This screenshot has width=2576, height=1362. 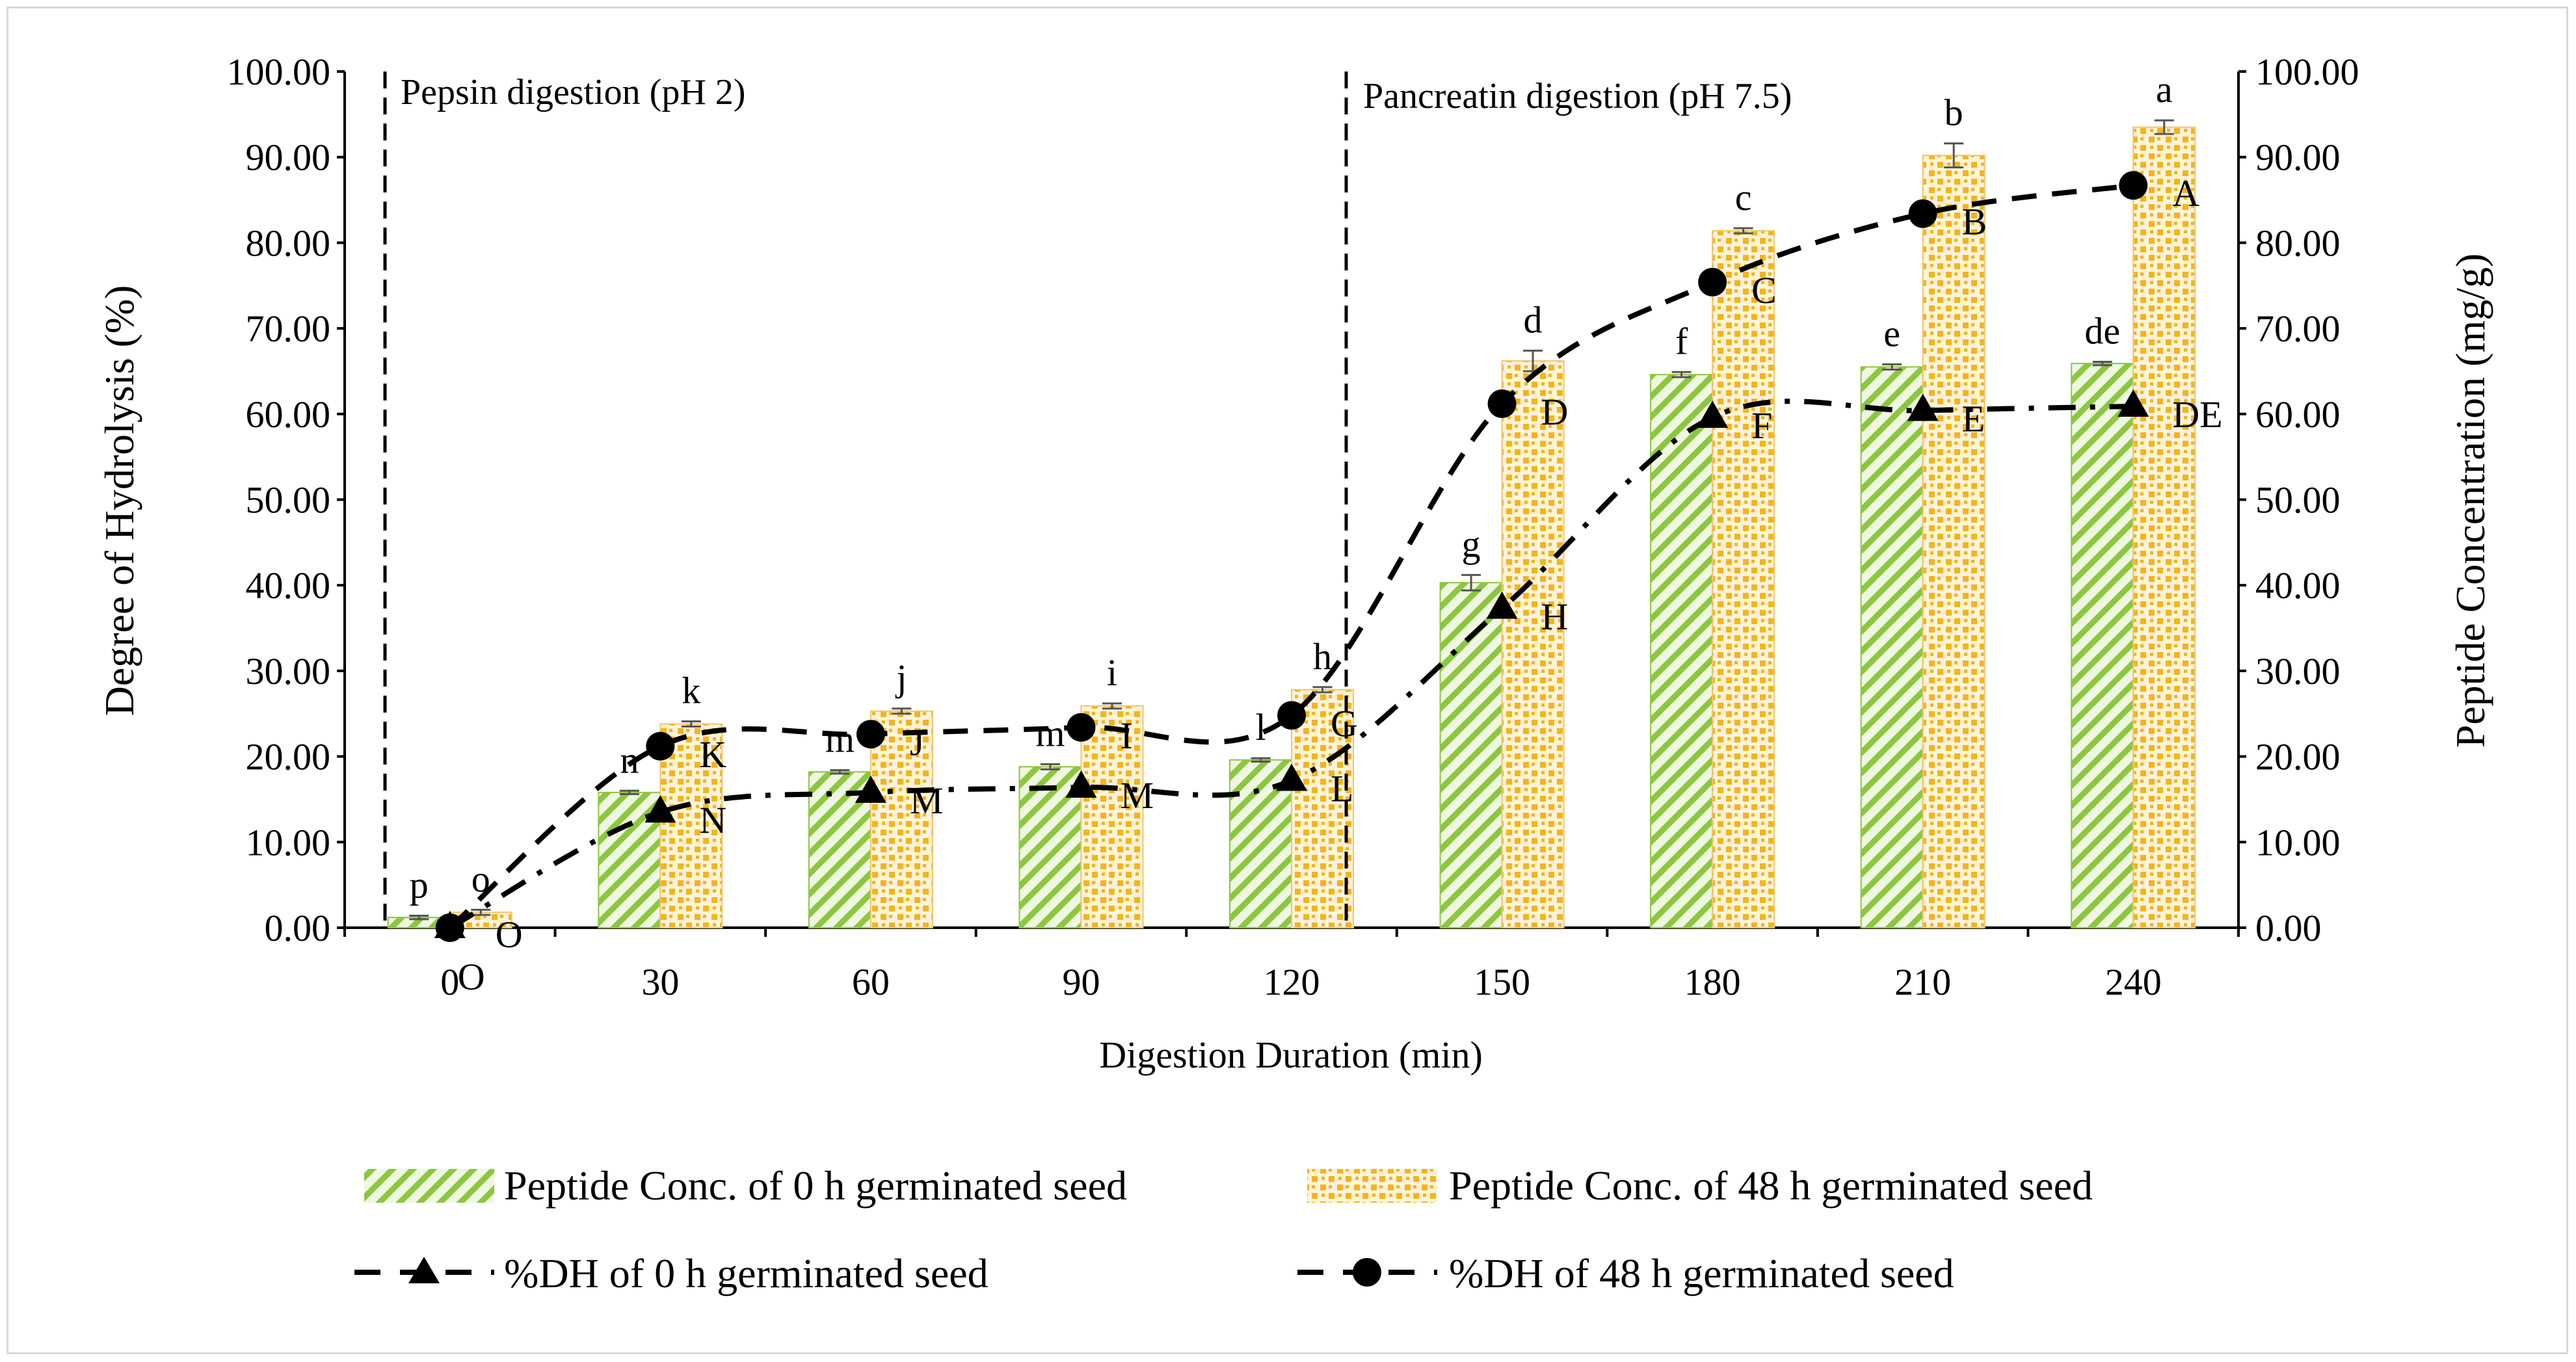 I want to click on legend-label-48h-conc: Peptide Conc. of 48 h germinated seed, so click(x=1771, y=1186).